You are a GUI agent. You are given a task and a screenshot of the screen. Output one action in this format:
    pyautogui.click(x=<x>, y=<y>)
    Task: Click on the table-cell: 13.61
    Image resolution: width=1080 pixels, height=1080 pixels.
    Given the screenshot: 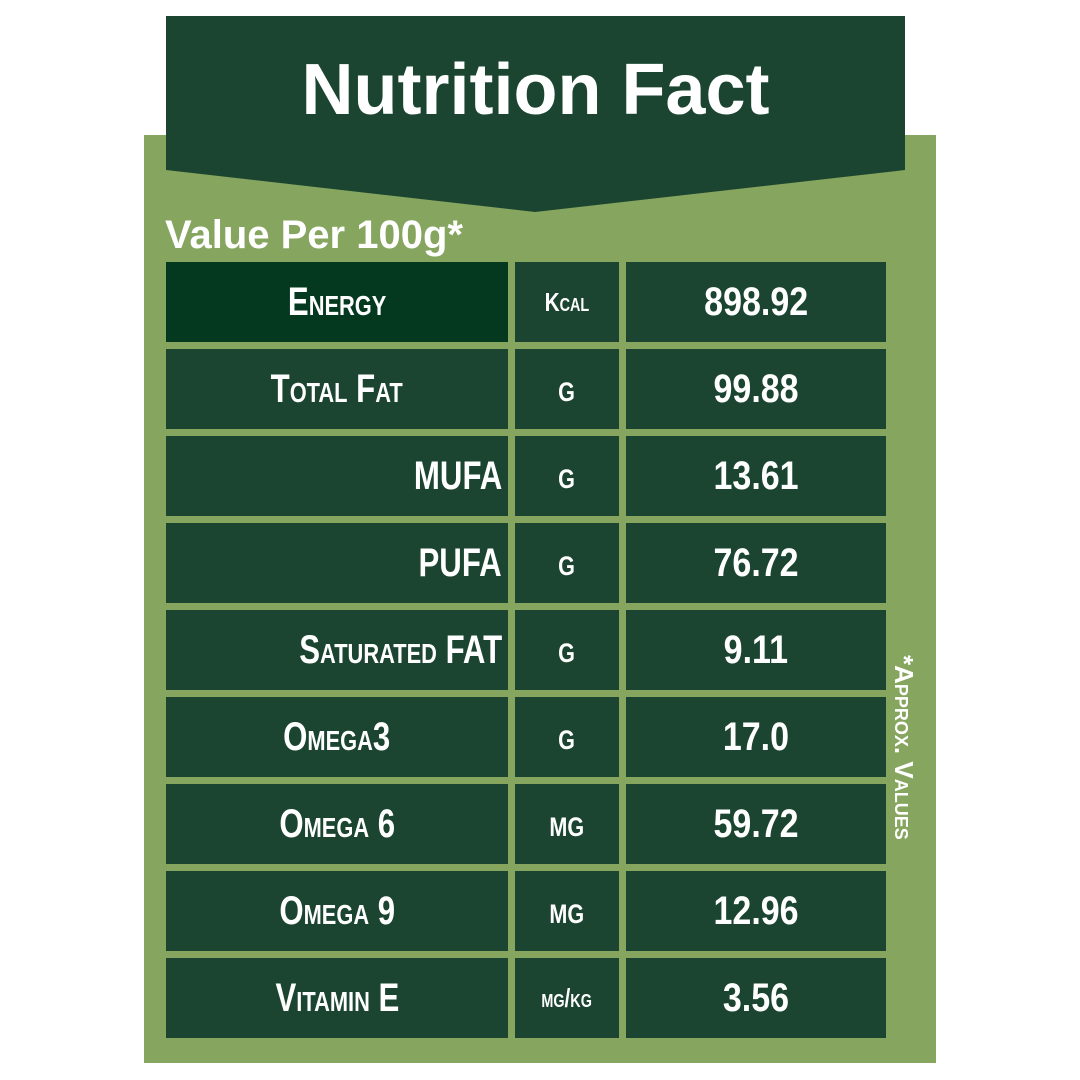 What is the action you would take?
    pyautogui.click(x=756, y=476)
    